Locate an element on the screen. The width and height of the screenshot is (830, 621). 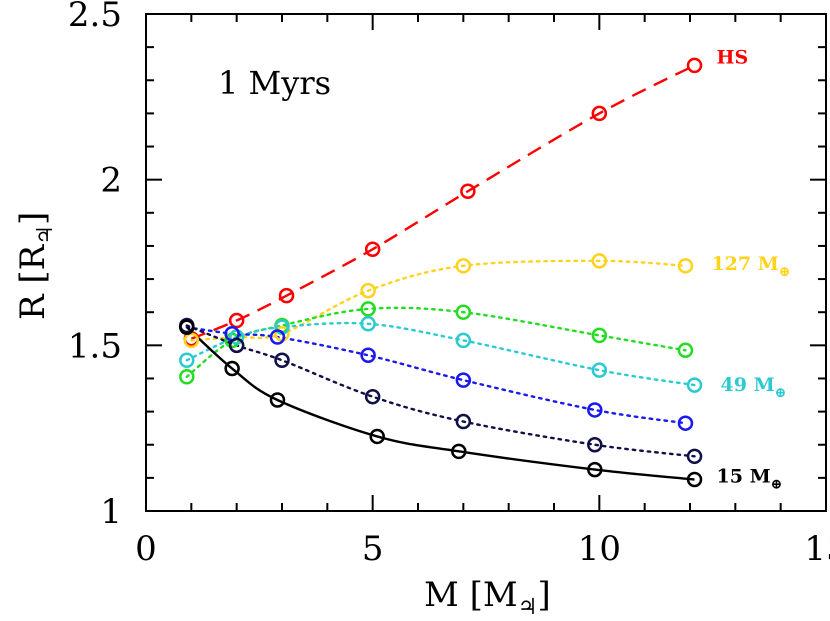
x-tick-label: 10 is located at coordinates (599, 549).